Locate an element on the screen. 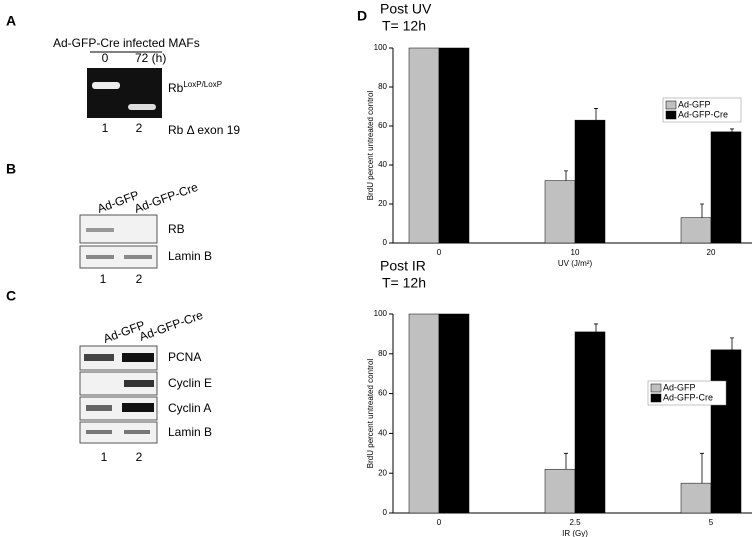 The width and height of the screenshot is (754, 537). band-label-text: Rb is located at coordinates (176, 88).